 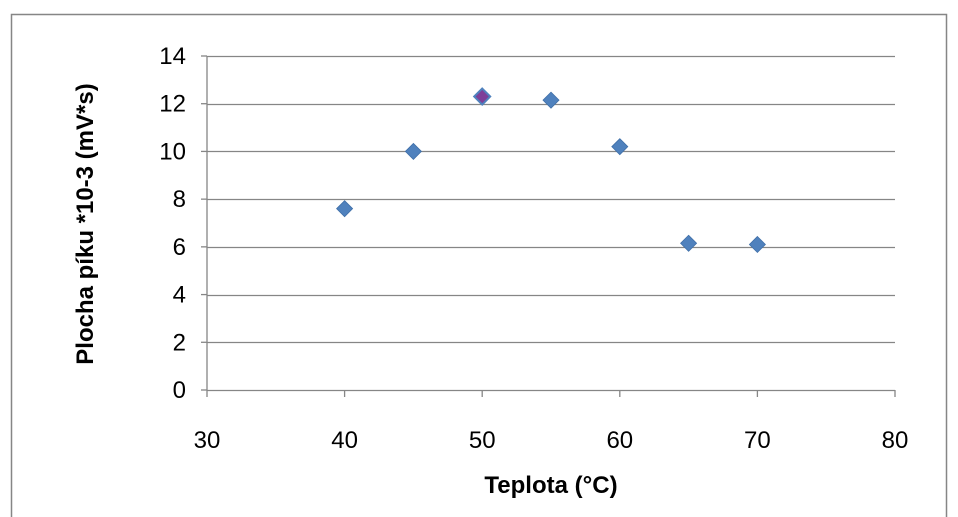 I want to click on y-tick-label: 4, so click(x=179, y=295).